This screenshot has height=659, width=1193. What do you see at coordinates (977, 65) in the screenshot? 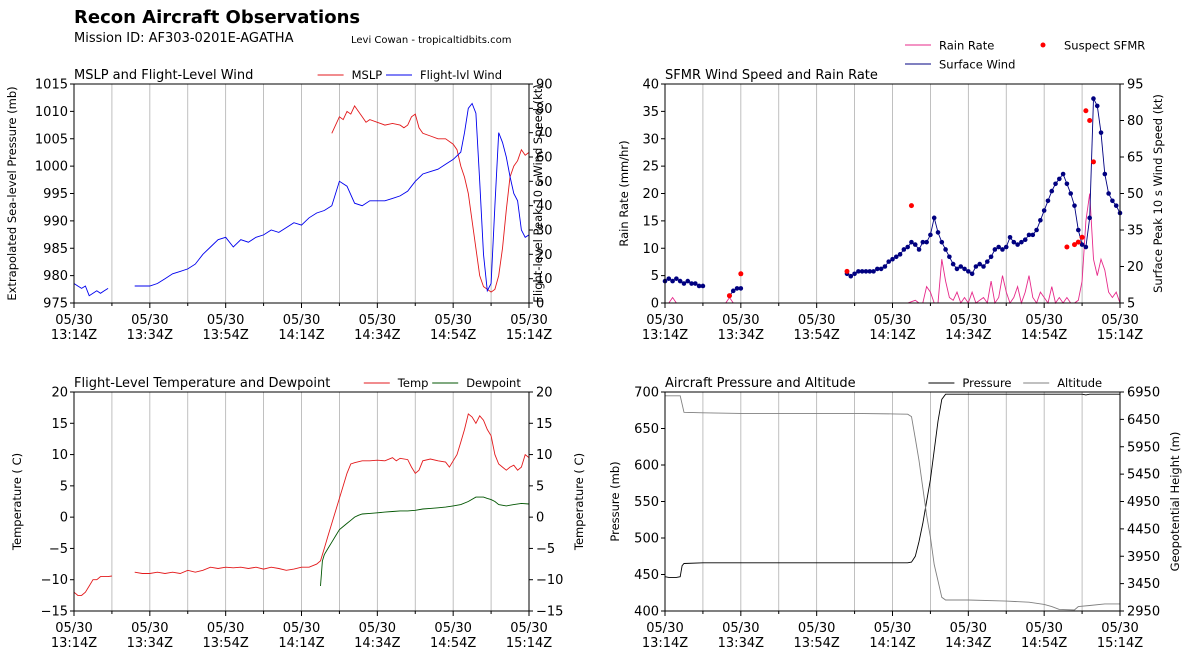
I see `legend-label: Surface Wind` at bounding box center [977, 65].